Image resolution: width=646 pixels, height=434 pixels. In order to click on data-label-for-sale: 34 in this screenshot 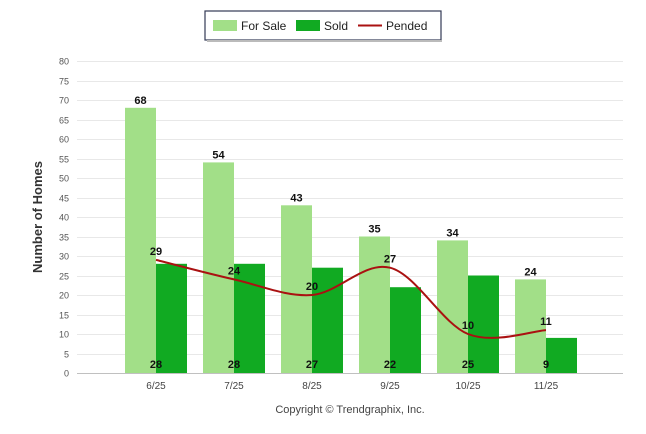, I will do `click(452, 233)`.